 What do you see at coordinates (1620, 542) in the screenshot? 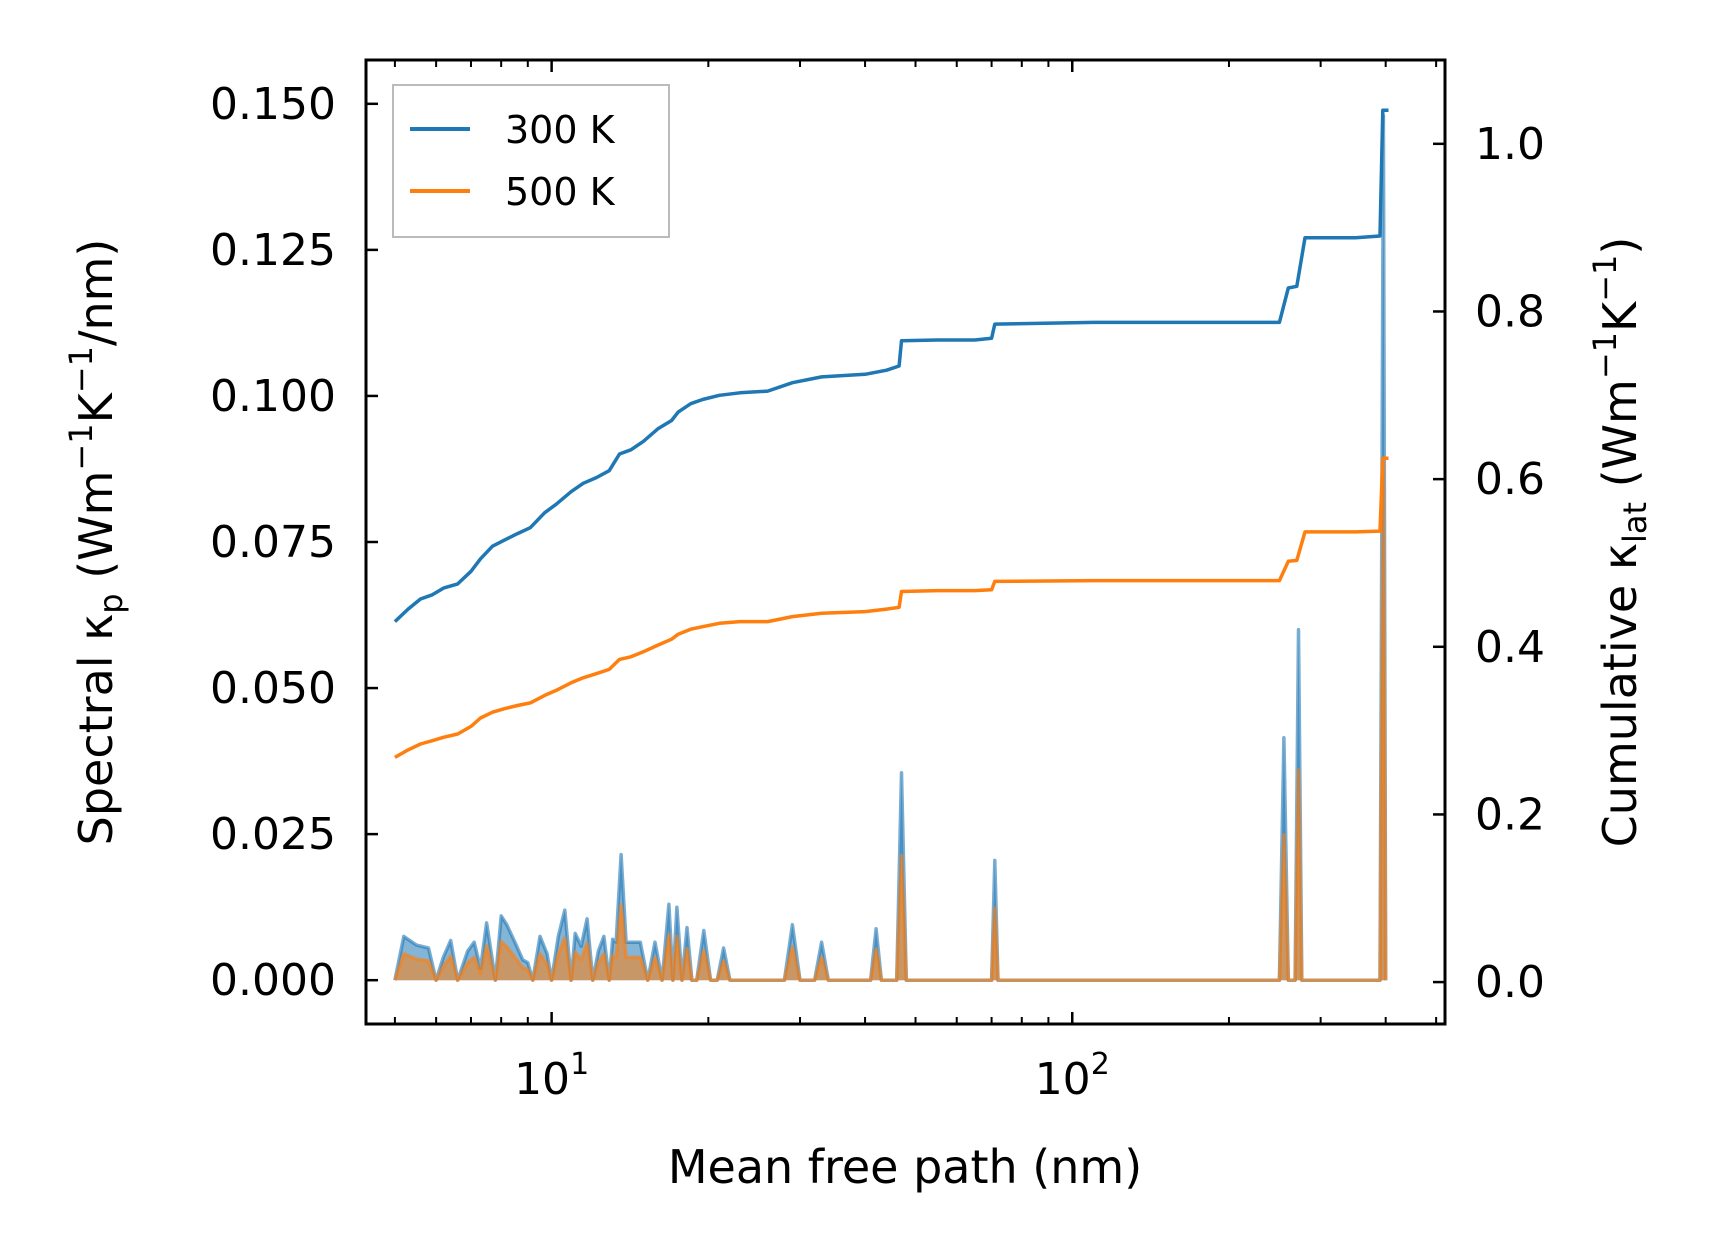
I see `y-right-axis-label: Cumulative κlat (Wm−1K−1)` at bounding box center [1620, 542].